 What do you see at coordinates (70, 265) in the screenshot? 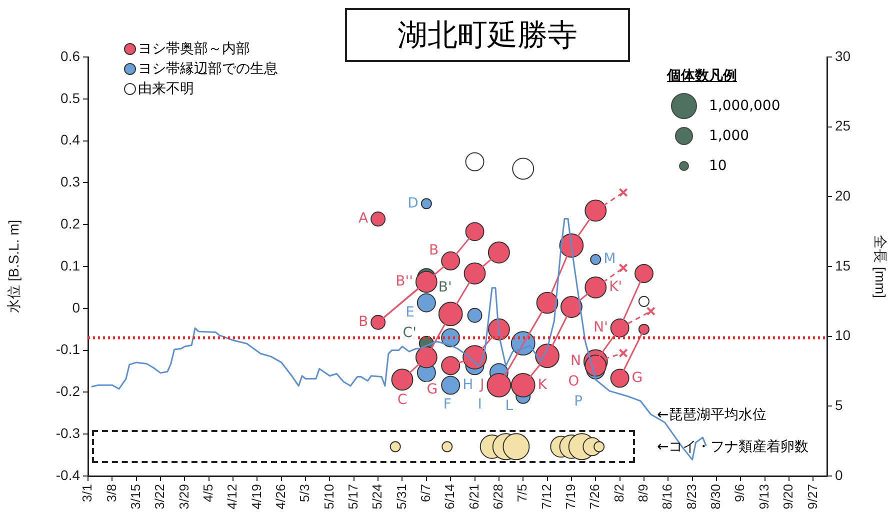
I see `y-tick-label: 0.1` at bounding box center [70, 265].